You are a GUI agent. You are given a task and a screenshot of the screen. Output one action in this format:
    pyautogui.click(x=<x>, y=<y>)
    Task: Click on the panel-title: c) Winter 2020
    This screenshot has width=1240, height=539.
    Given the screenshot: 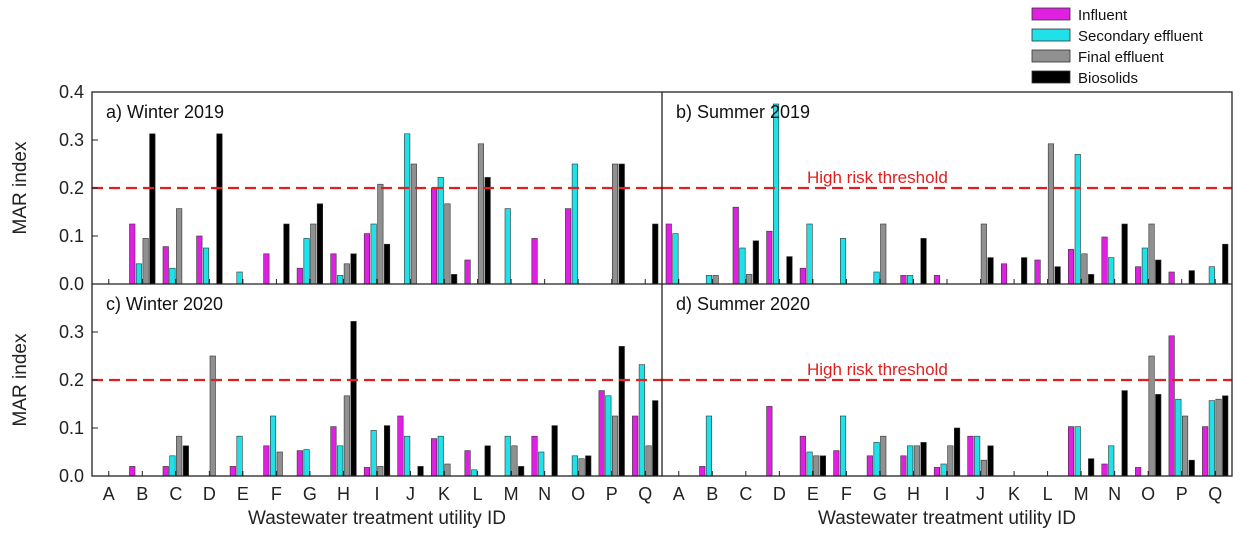 What is the action you would take?
    pyautogui.click(x=164, y=304)
    